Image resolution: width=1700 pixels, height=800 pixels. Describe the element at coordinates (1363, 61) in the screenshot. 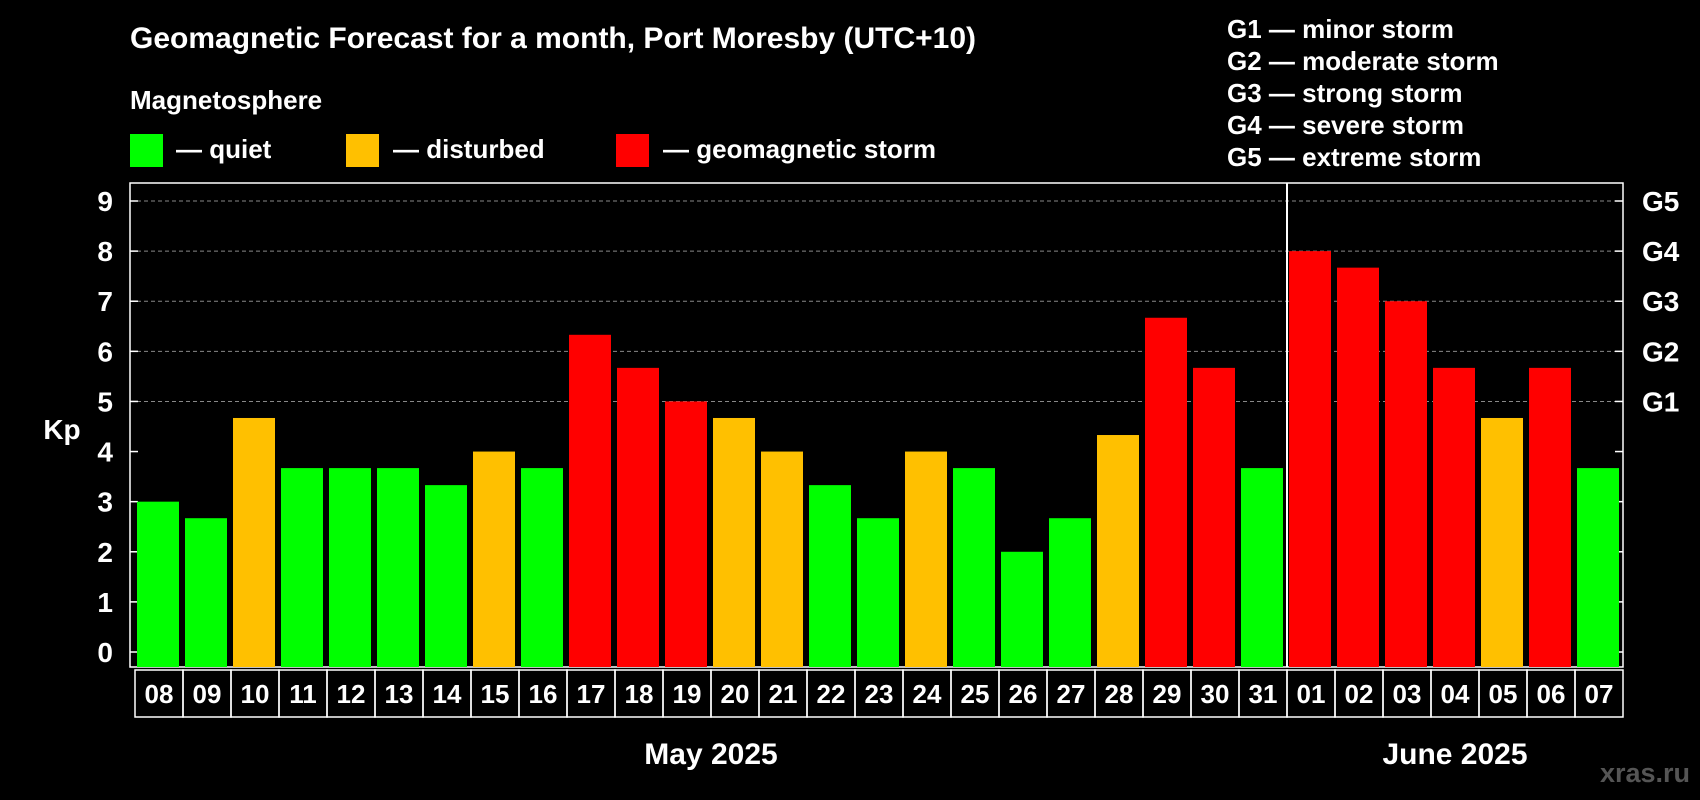

I see `storm-scale-g2: G2 — moderate storm` at that location.